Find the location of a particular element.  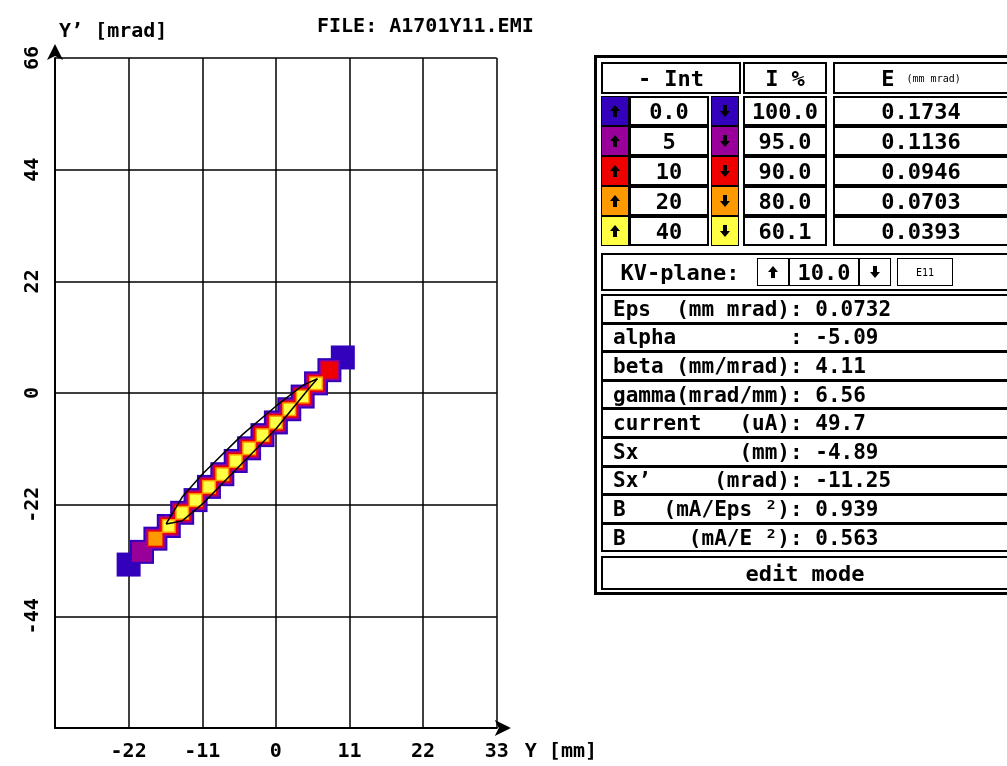

text: 0.0393 is located at coordinates (920, 231).